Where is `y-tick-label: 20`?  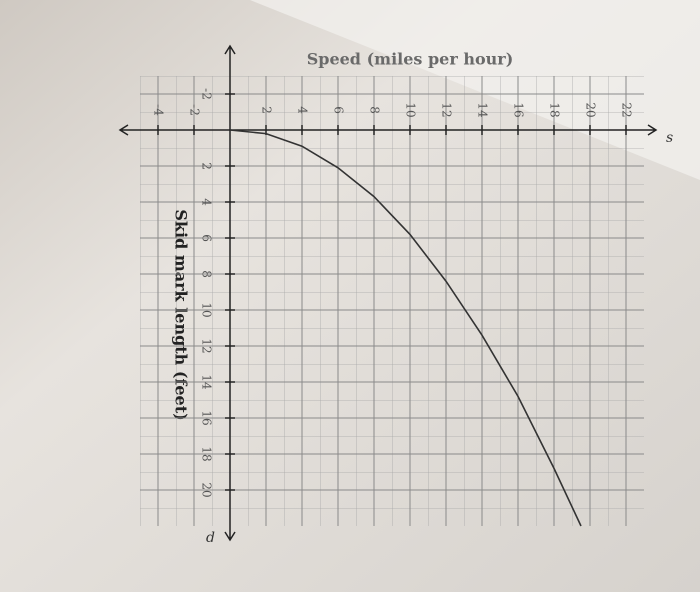
y-tick-label: 20 is located at coordinates (207, 489).